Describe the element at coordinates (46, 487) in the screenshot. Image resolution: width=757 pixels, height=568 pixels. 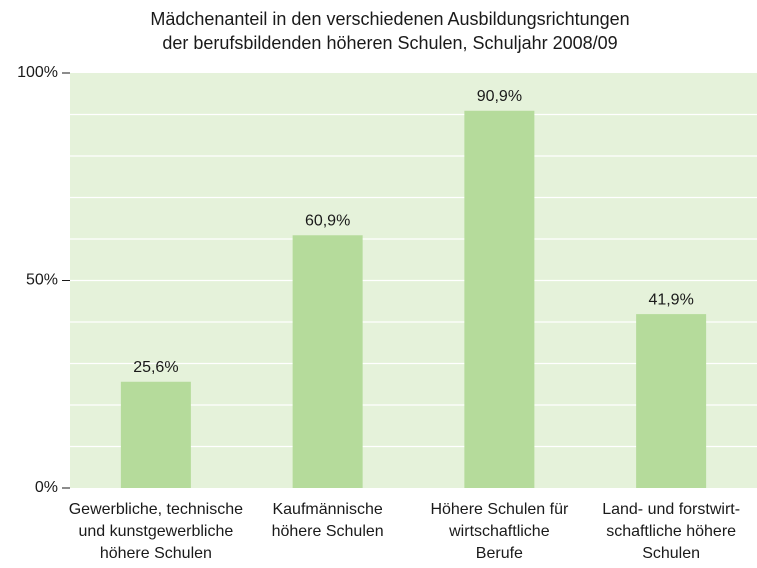
I see `y-tick-label: 0%` at that location.